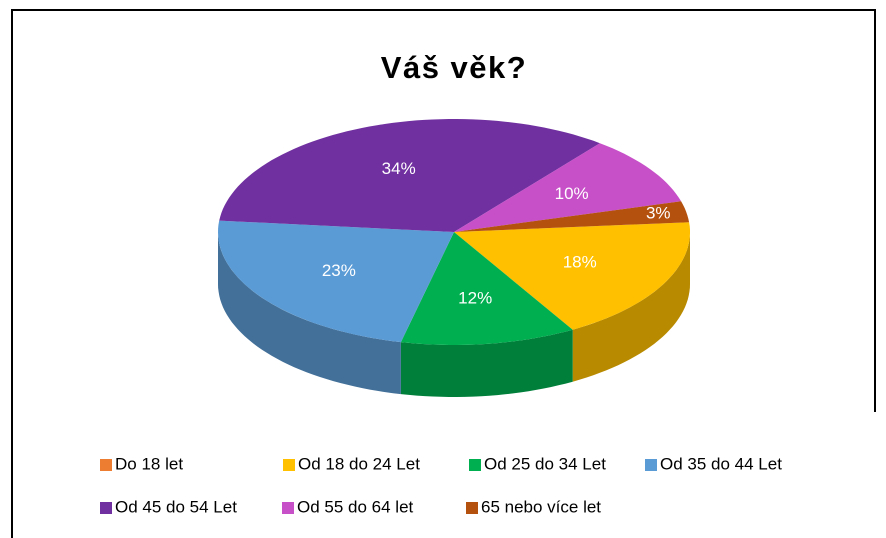 This screenshot has width=886, height=538. I want to click on legend-label: Do 18 let, so click(149, 463).